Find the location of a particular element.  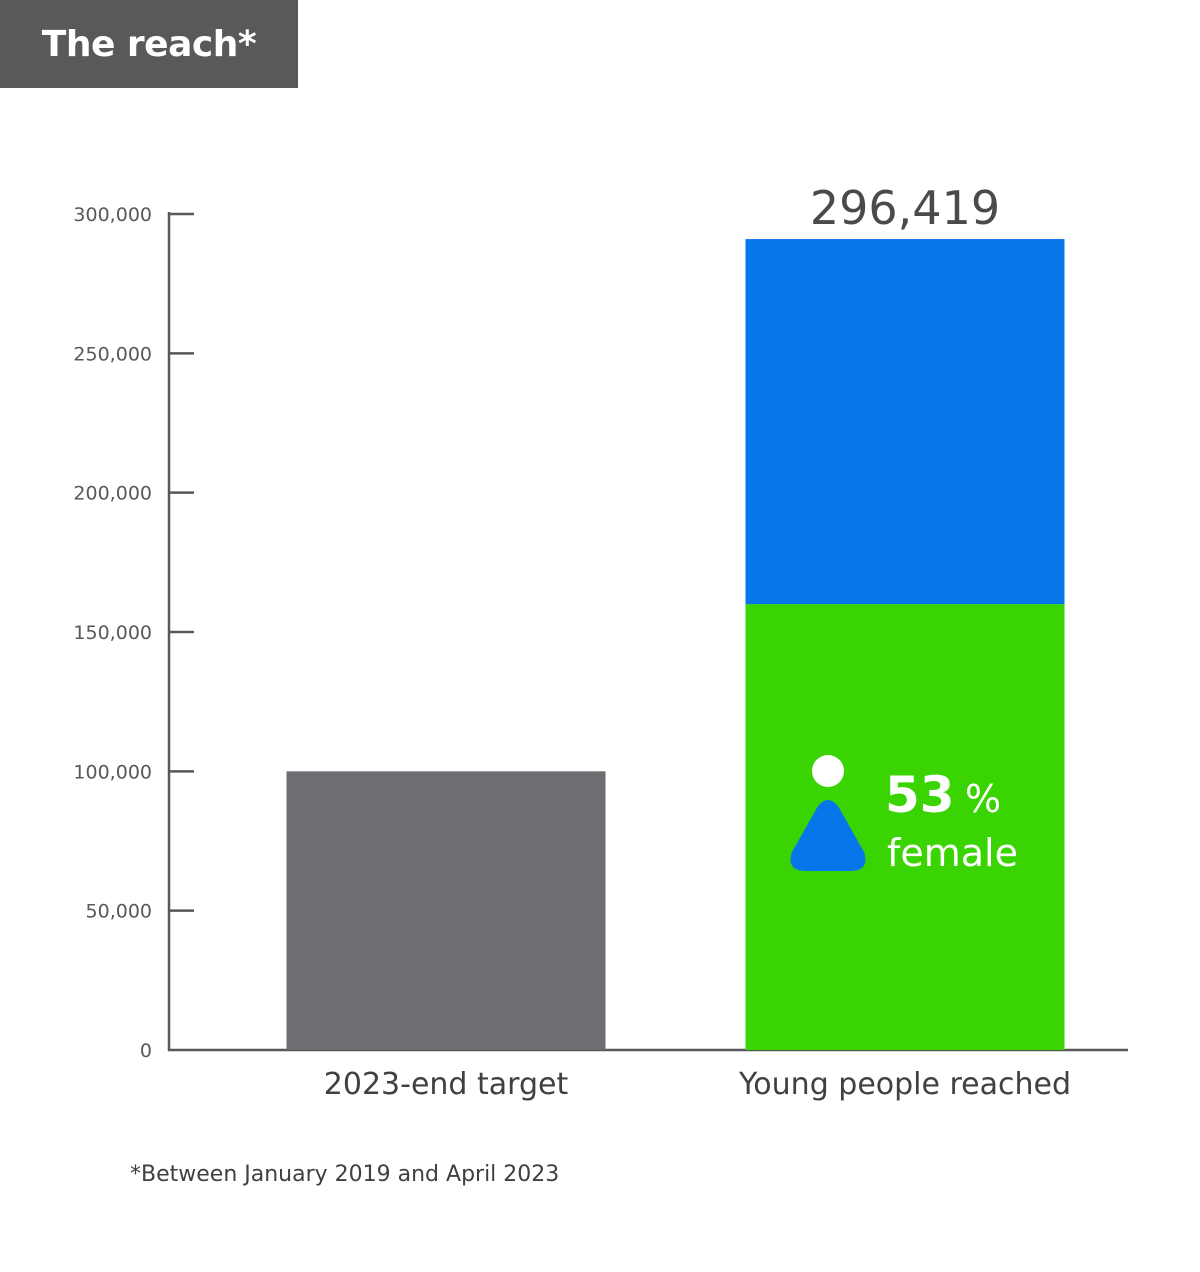

person-head-icon is located at coordinates (828, 771).